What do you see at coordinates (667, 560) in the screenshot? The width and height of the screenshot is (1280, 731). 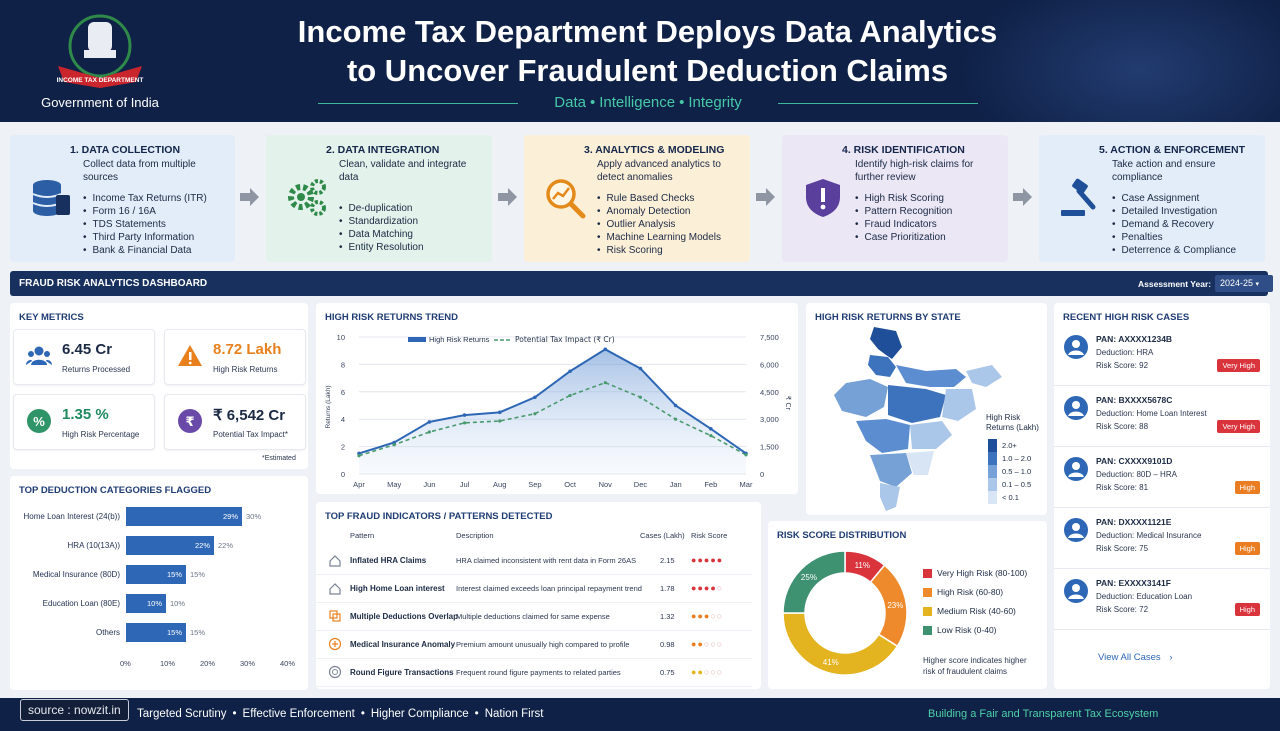 I see `pattern-cases: 2.15` at bounding box center [667, 560].